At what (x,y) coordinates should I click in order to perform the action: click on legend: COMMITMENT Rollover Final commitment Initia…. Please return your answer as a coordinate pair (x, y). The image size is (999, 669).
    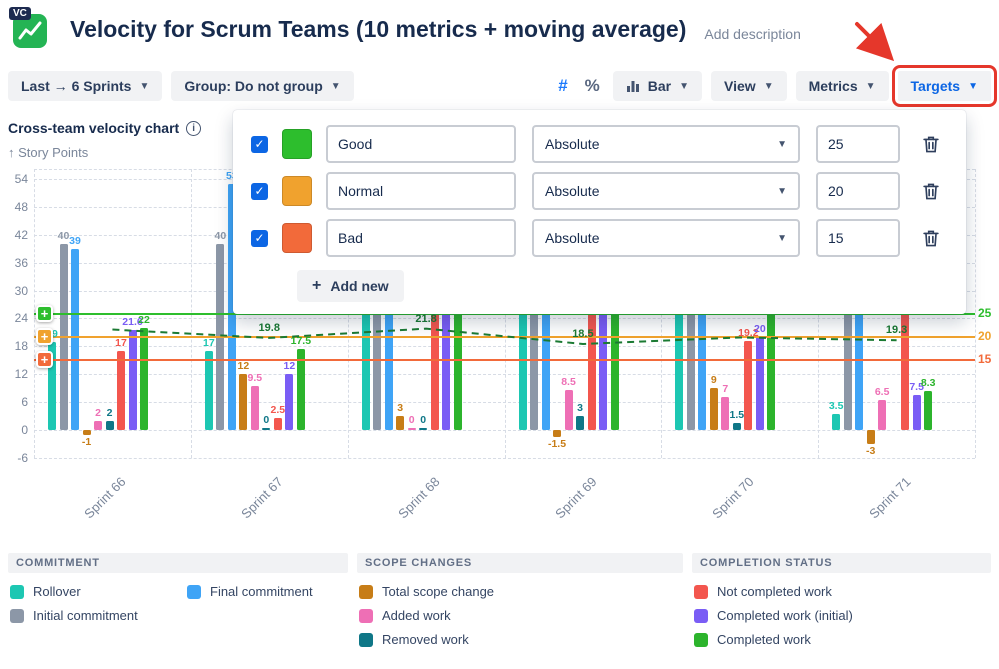
    Looking at the image, I should click on (499, 600).